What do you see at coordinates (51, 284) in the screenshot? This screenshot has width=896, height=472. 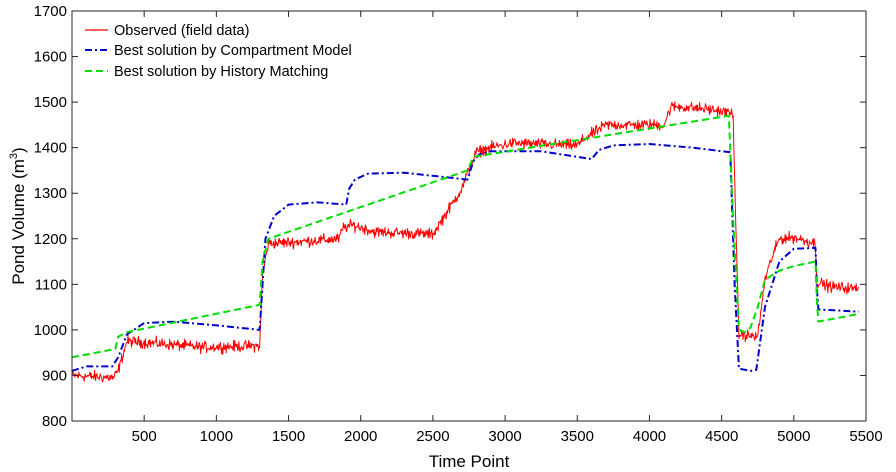 I see `y-tick-label: 1100` at bounding box center [51, 284].